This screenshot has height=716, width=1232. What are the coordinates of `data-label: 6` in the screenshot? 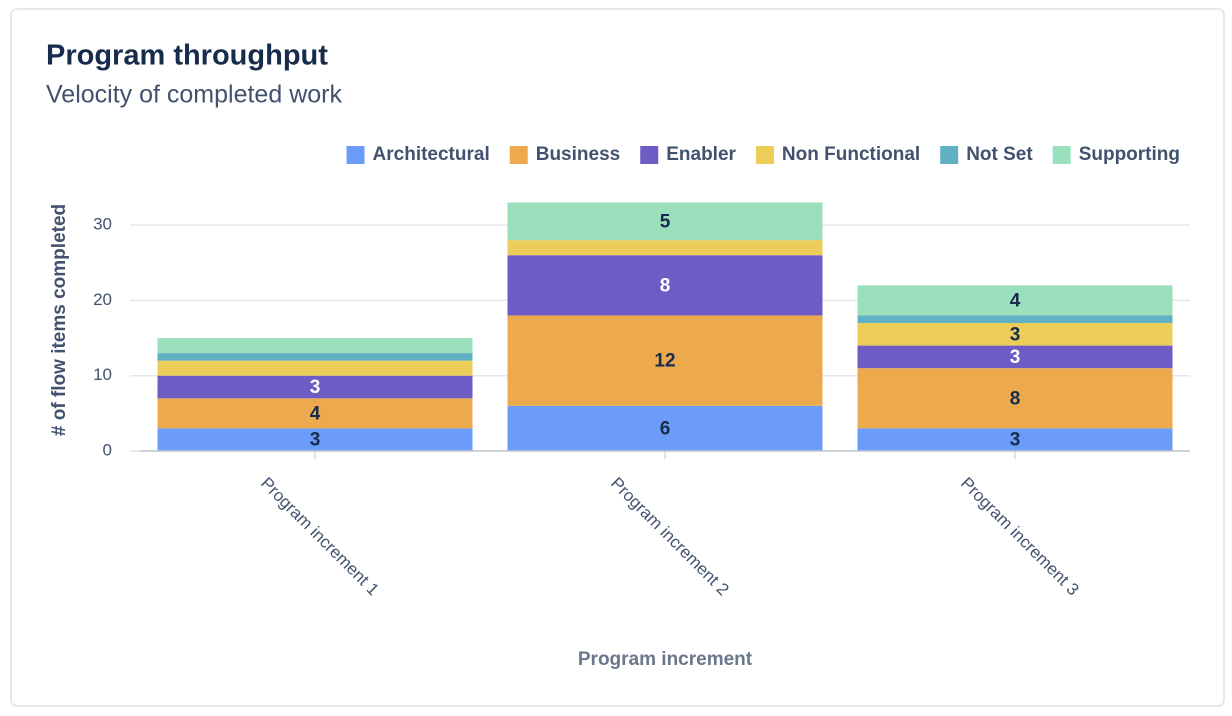 It's located at (665, 428).